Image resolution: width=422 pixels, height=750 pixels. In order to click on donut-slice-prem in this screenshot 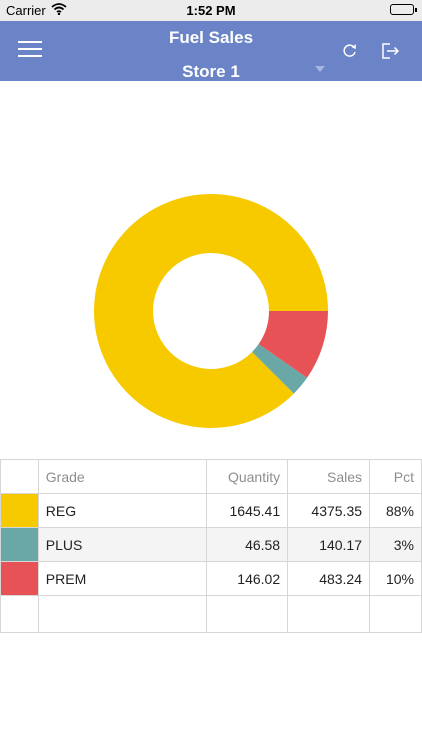, I will do `click(293, 344)`.